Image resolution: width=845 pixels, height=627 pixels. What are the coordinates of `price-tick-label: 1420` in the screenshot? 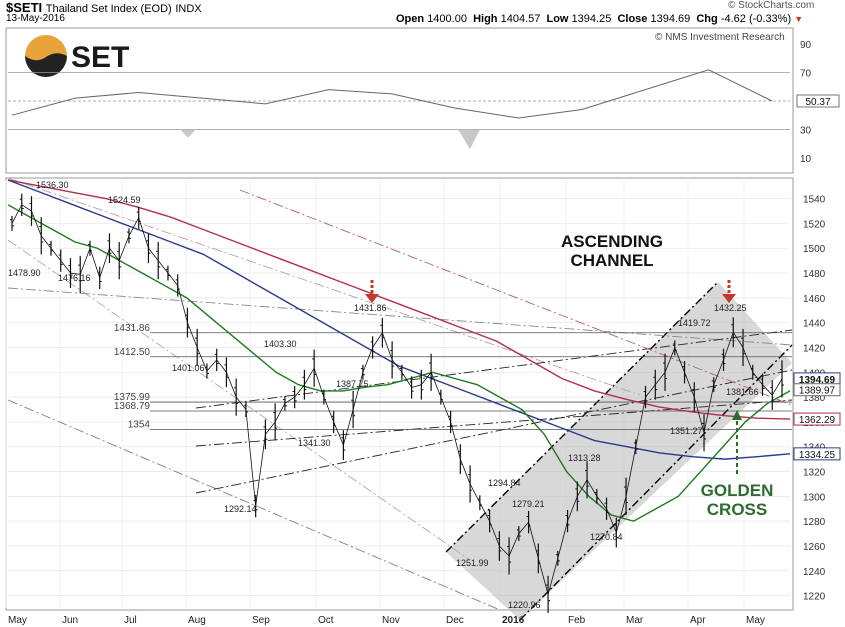 It's located at (814, 348).